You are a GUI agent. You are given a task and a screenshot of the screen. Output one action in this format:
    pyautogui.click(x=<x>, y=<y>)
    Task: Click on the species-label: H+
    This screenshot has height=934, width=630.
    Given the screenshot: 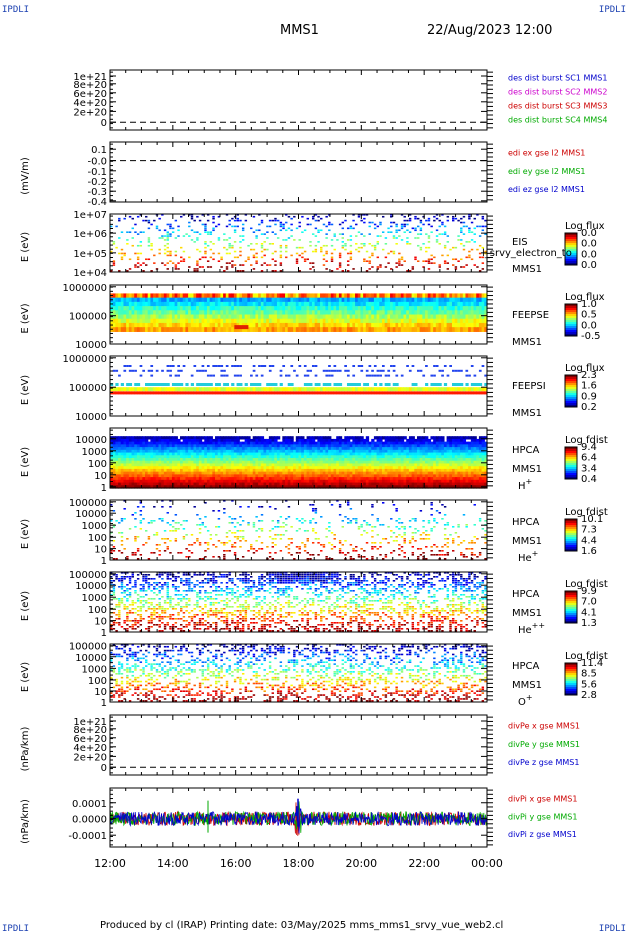 What is the action you would take?
    pyautogui.click(x=525, y=484)
    